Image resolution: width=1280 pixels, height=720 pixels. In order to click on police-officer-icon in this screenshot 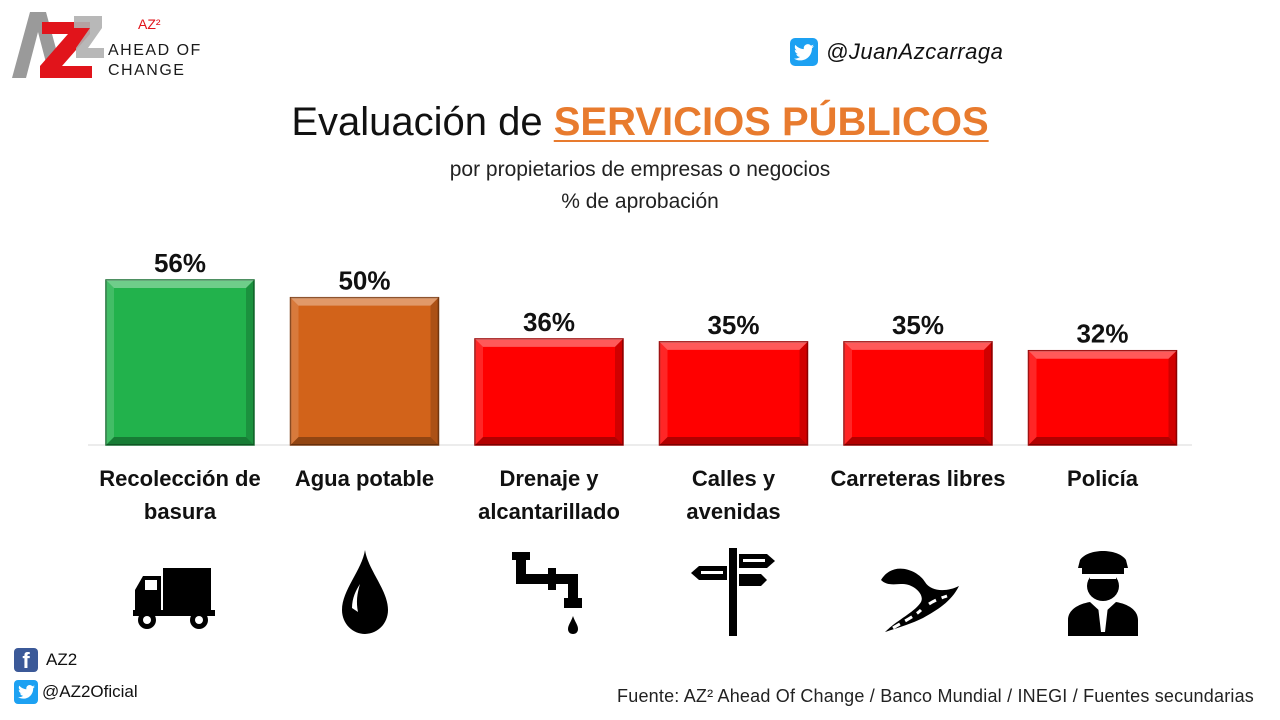, I will do `click(1103, 590)`.